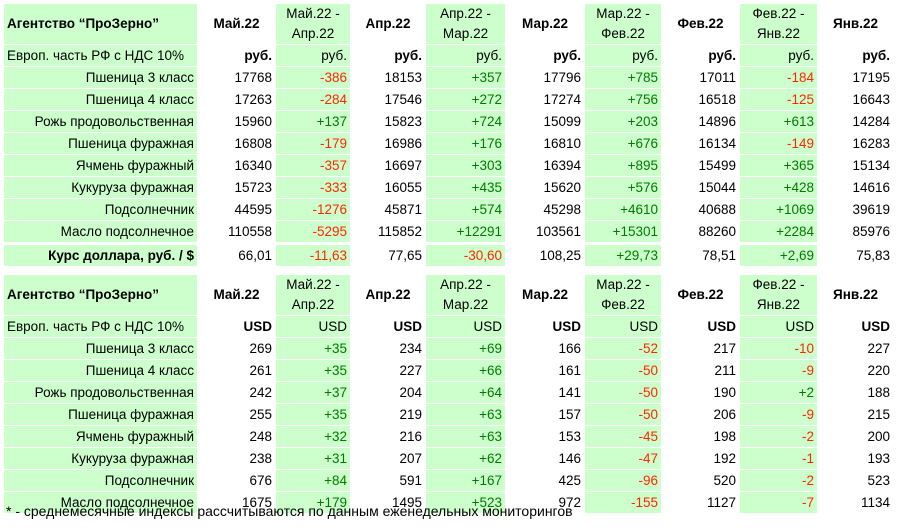 Image resolution: width=898 pixels, height=532 pixels. What do you see at coordinates (237, 100) in the screenshot?
I see `price-cell: 17263` at bounding box center [237, 100].